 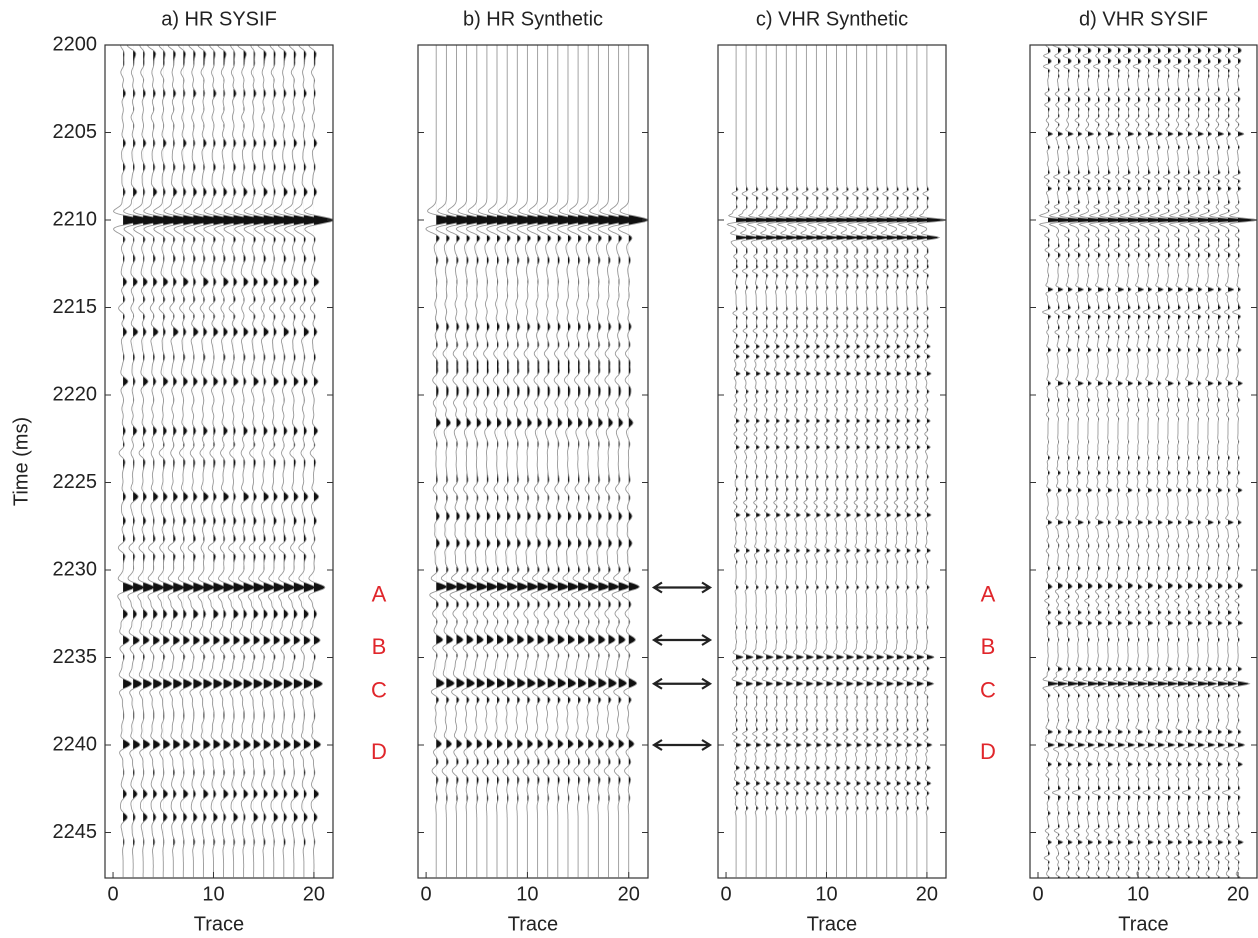 What do you see at coordinates (927, 894) in the screenshot?
I see `x-tick-label: 20` at bounding box center [927, 894].